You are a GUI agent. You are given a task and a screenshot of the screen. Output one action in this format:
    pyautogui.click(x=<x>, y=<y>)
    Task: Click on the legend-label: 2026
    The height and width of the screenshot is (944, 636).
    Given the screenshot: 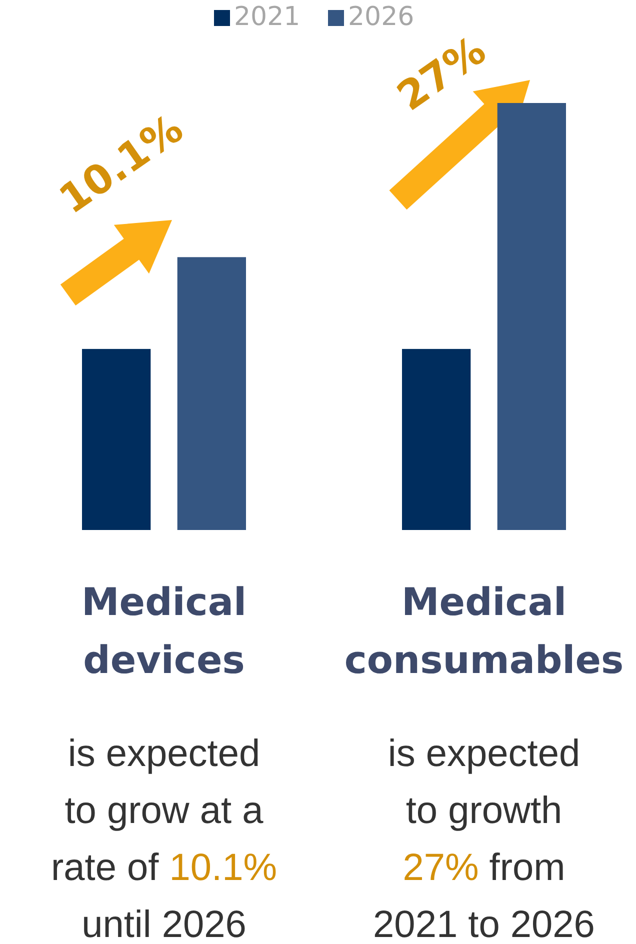 What is the action you would take?
    pyautogui.click(x=381, y=17)
    